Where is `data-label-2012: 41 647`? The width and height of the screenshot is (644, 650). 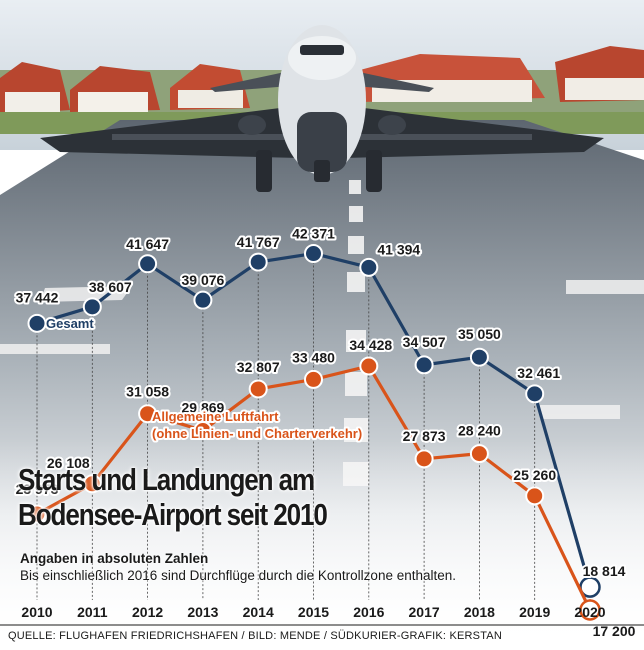
data-label-2012: 41 647 is located at coordinates (147, 244).